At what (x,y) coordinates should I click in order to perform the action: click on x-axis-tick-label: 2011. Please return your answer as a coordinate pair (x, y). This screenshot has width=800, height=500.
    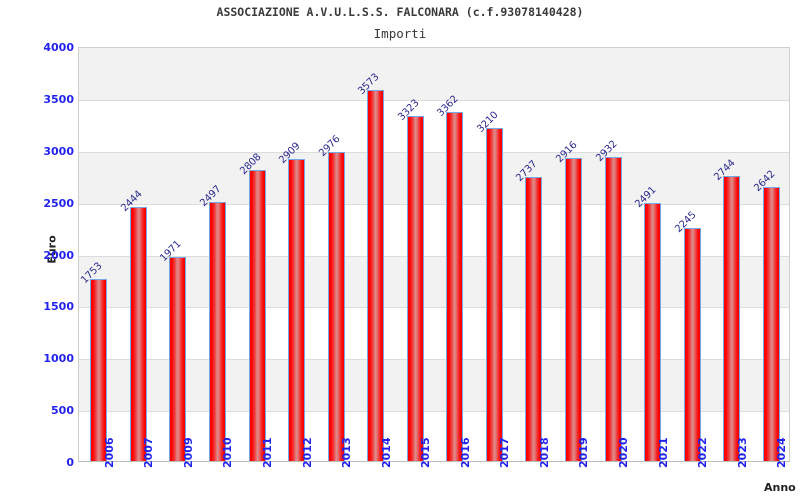
    Looking at the image, I should click on (267, 452).